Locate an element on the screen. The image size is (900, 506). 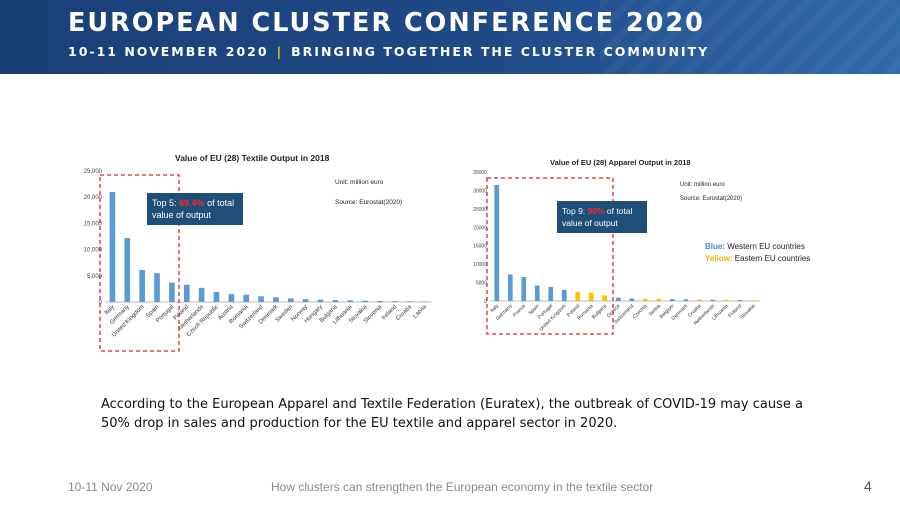
textile-source-label: Source: Eurostat(2020) is located at coordinates (368, 202).